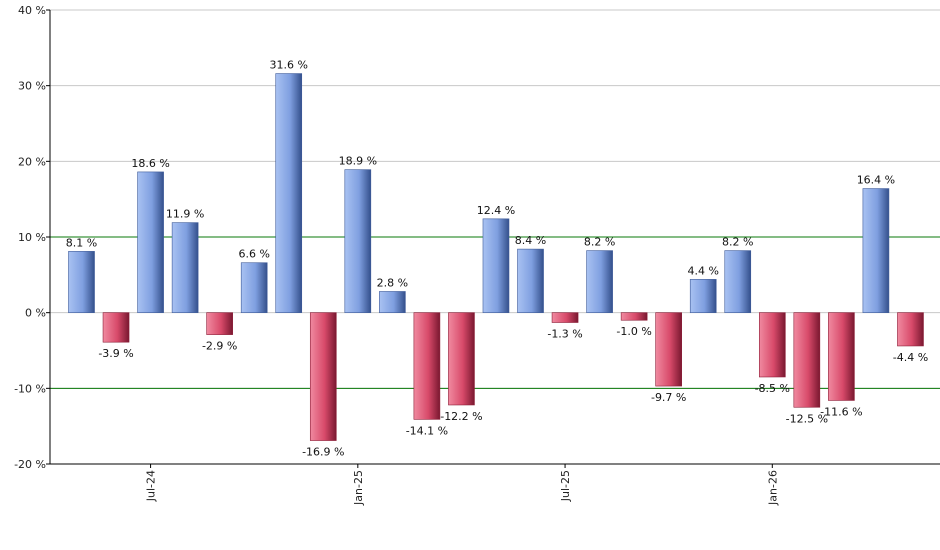  What do you see at coordinates (151, 486) in the screenshot?
I see `x-tick-label: Jul-24` at bounding box center [151, 486].